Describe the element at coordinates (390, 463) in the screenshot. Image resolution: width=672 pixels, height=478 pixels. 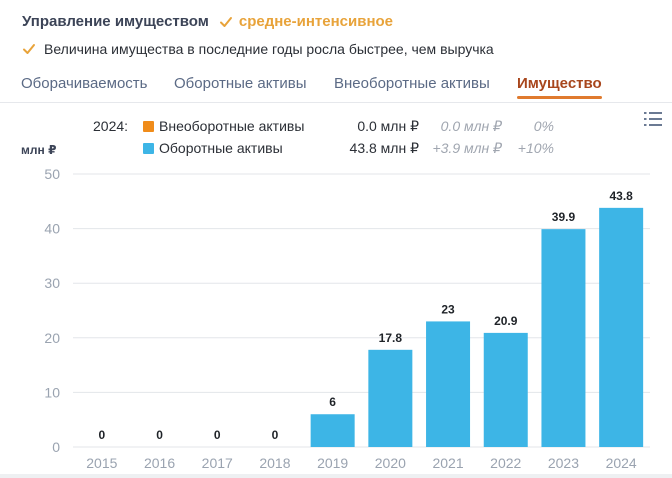
I see `x-tick-label: 2020` at that location.